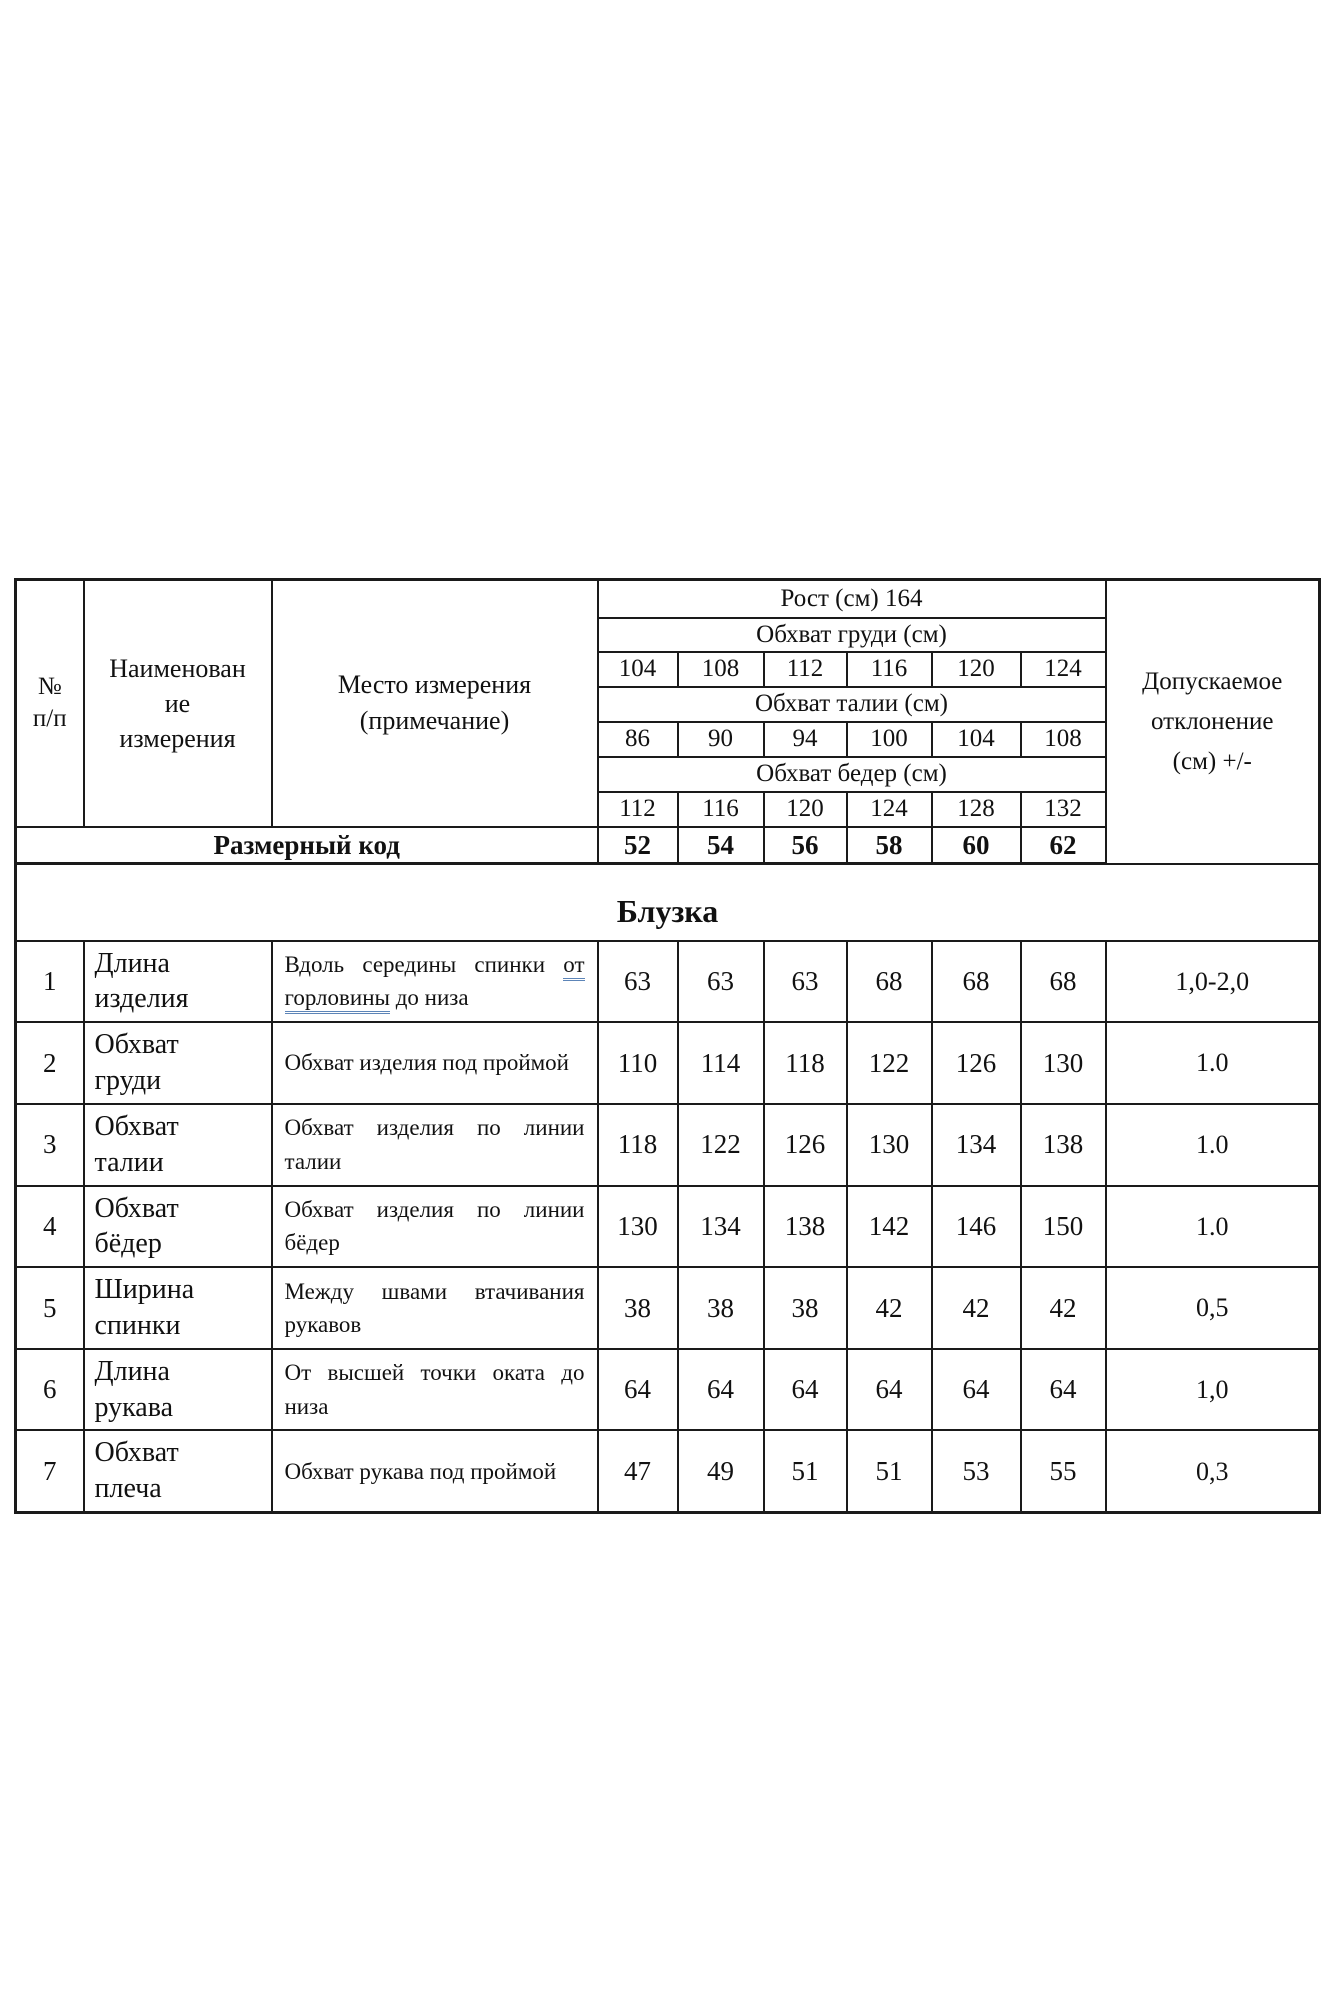 Image resolution: width=1333 pixels, height=2000 pixels. I want to click on value-cell: 49, so click(720, 1471).